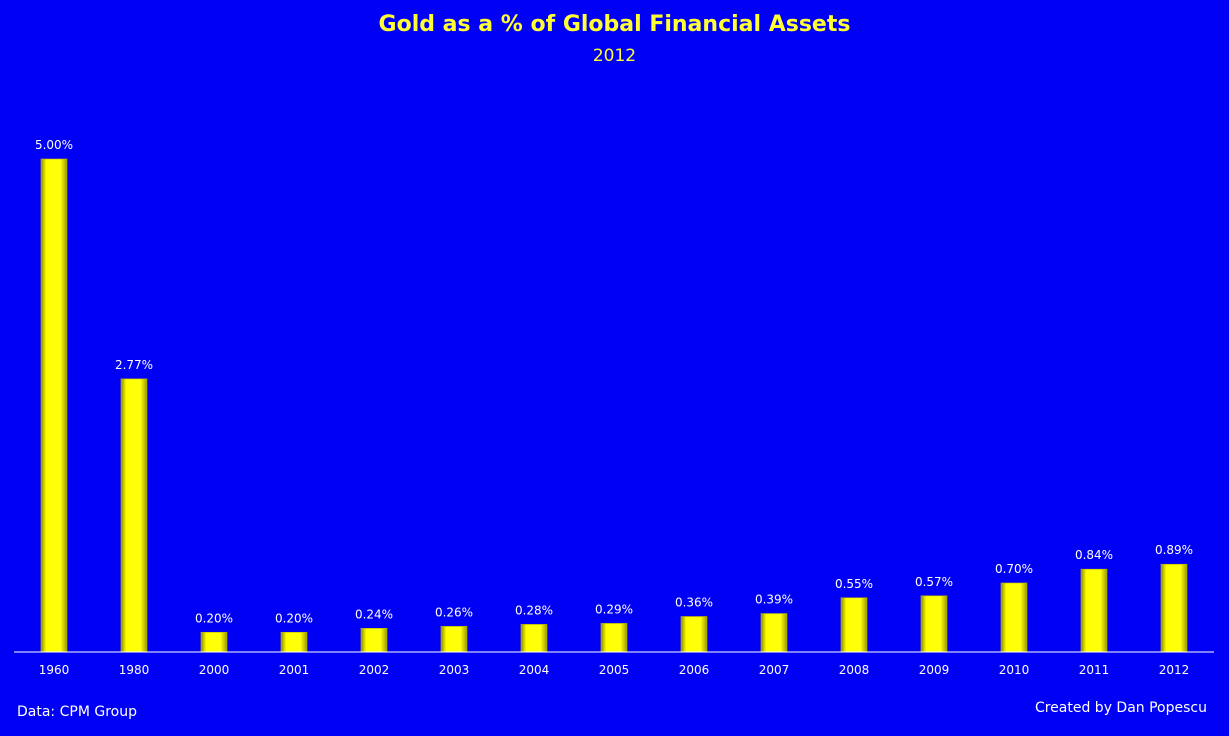  Describe the element at coordinates (454, 612) in the screenshot. I see `data-label-2003: 0.26%` at that location.